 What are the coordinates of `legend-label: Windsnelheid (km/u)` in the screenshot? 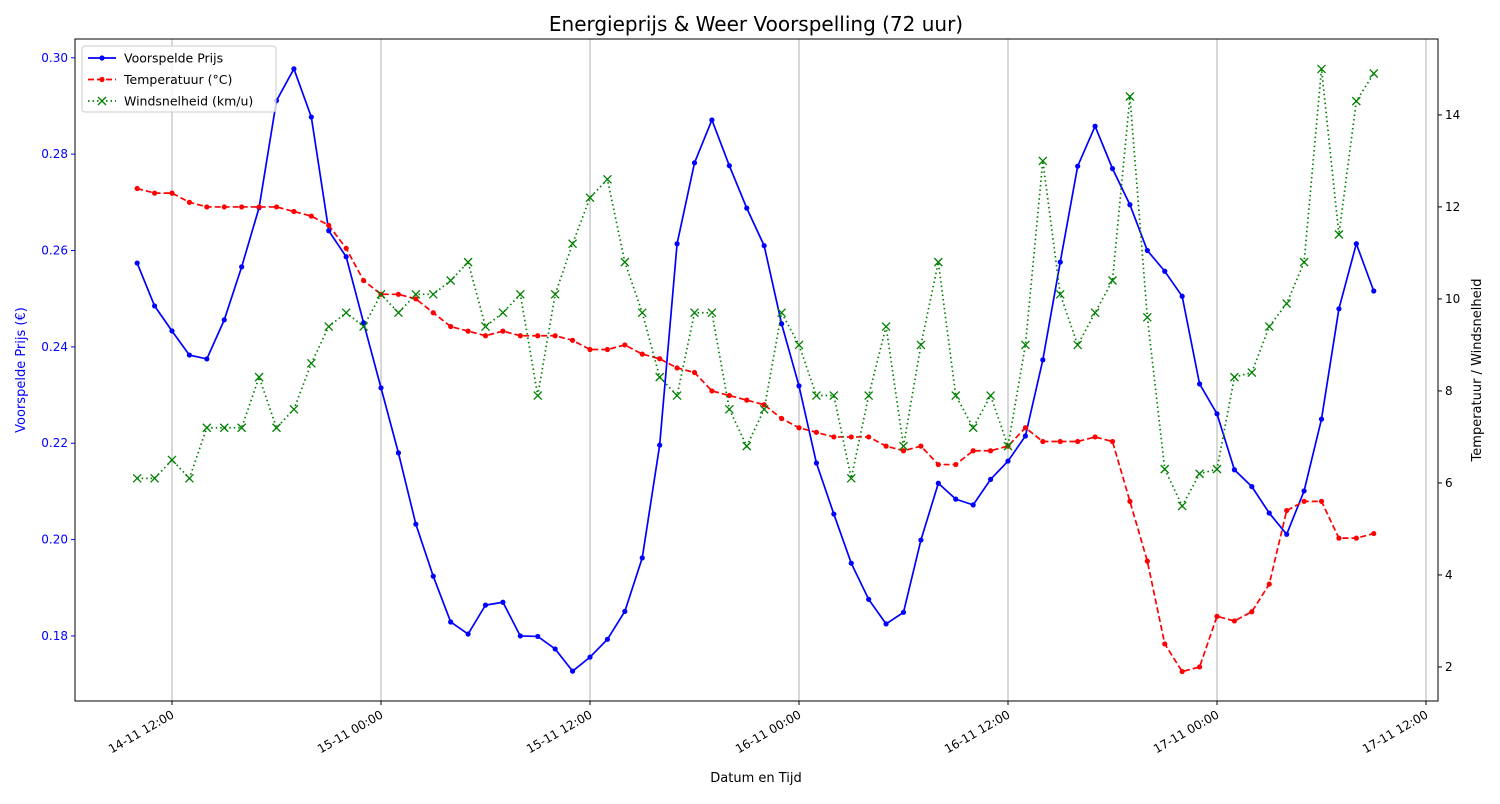 It's located at (188, 101).